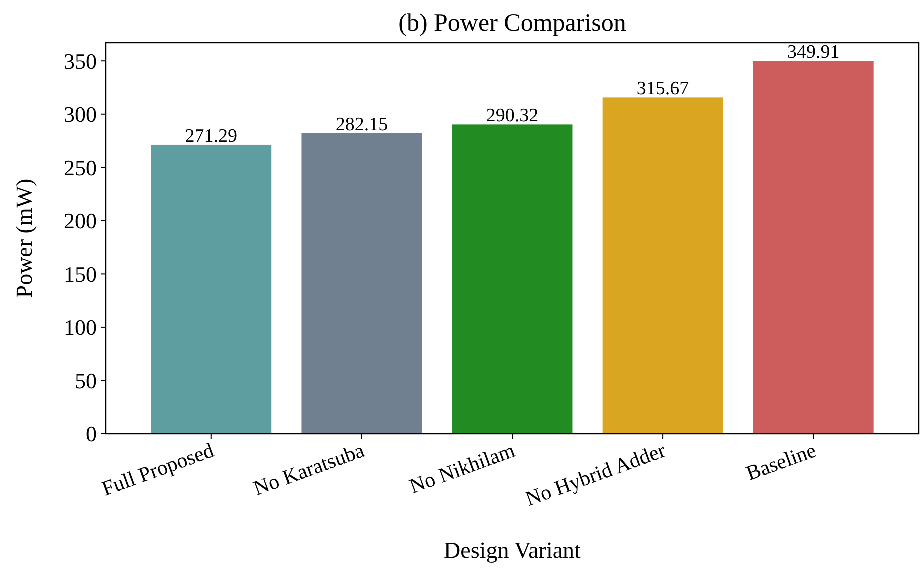  I want to click on y-tick-label: 50, so click(86, 381).